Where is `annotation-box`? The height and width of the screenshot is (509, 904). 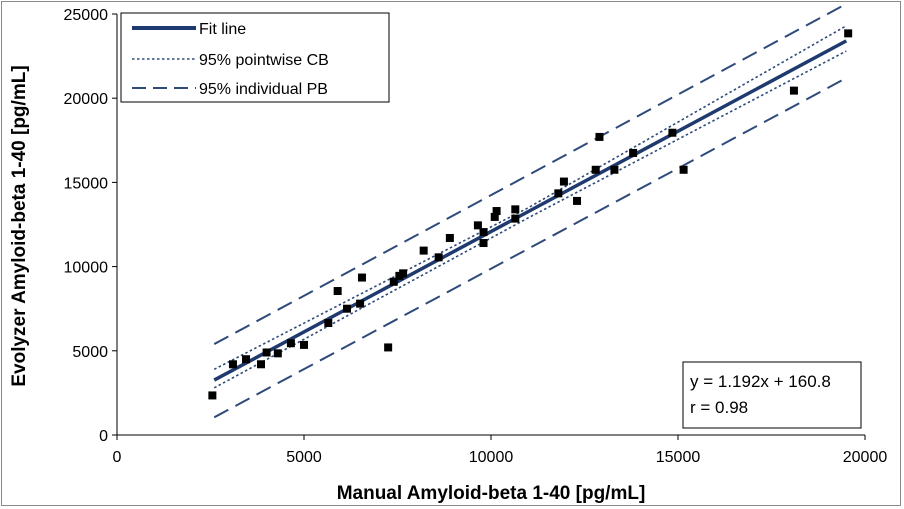 annotation-box is located at coordinates (772, 395).